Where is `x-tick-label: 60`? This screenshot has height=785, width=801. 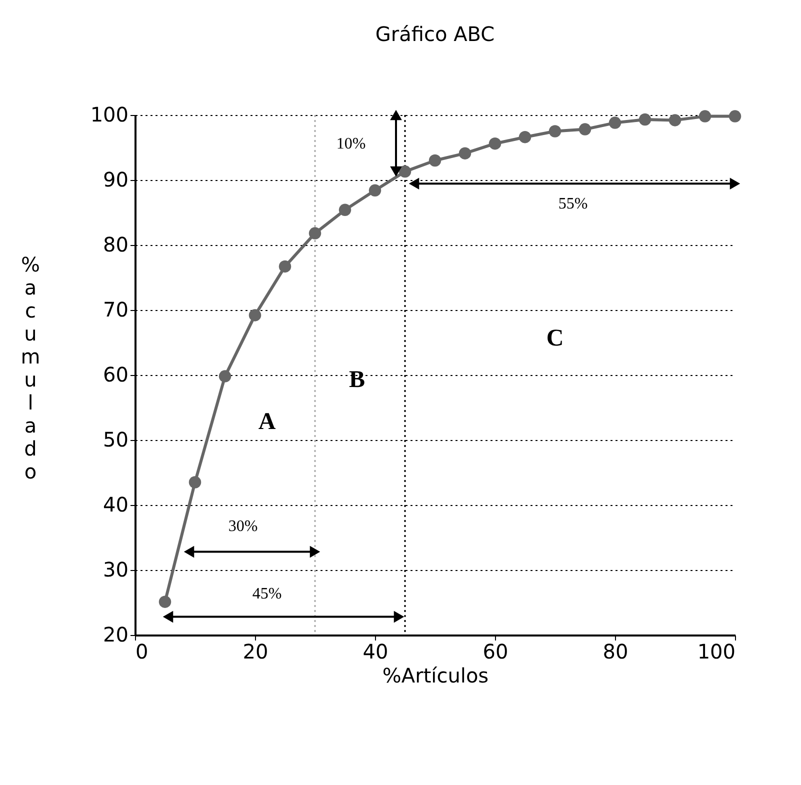
x-tick-label: 60 is located at coordinates (495, 652).